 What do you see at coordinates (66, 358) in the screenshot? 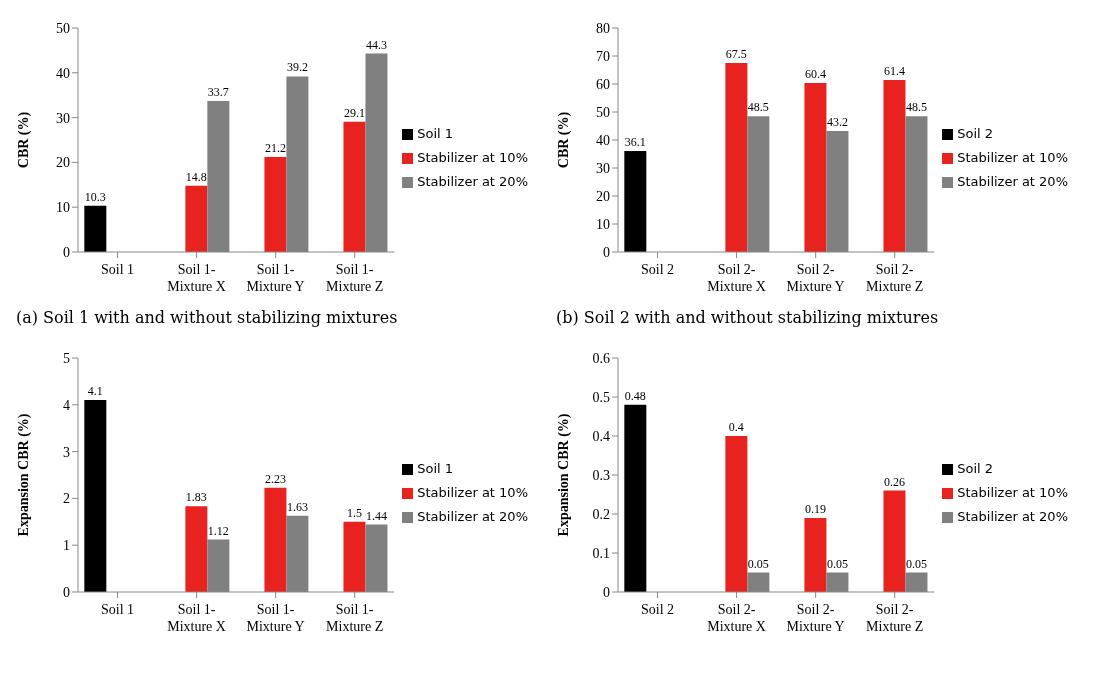
I see `y-tick-label: 5` at bounding box center [66, 358].